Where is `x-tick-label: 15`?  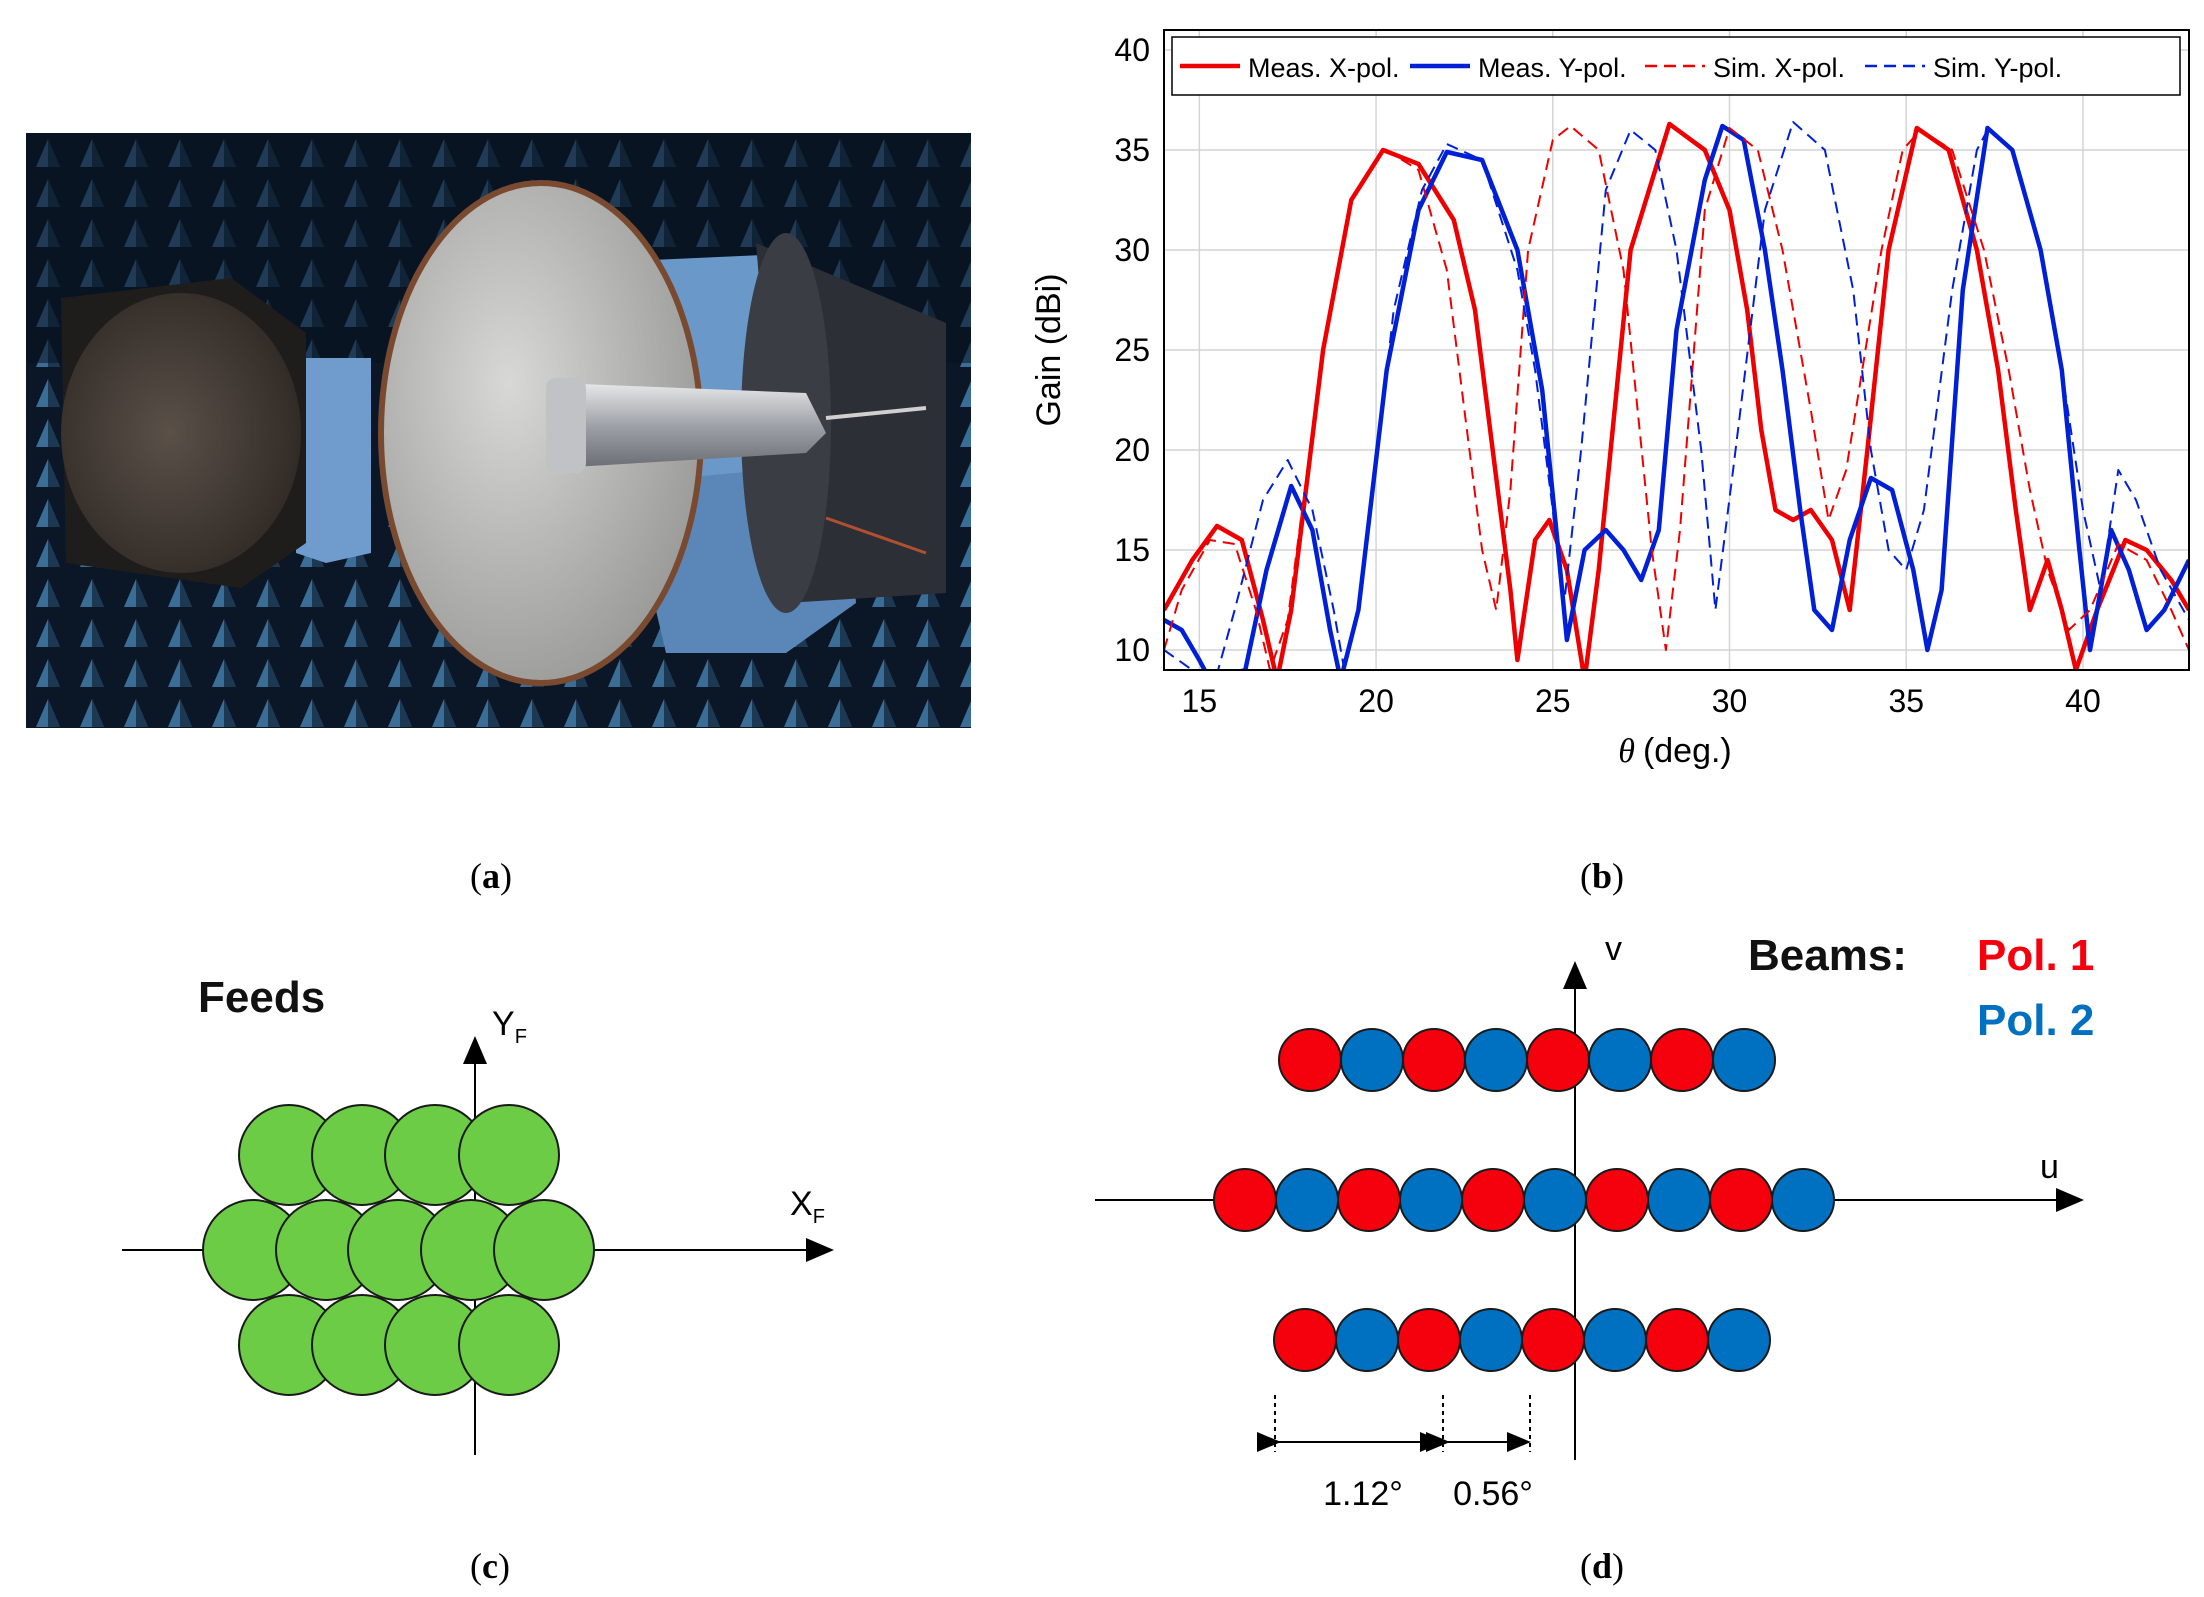
x-tick-label: 15 is located at coordinates (1200, 701).